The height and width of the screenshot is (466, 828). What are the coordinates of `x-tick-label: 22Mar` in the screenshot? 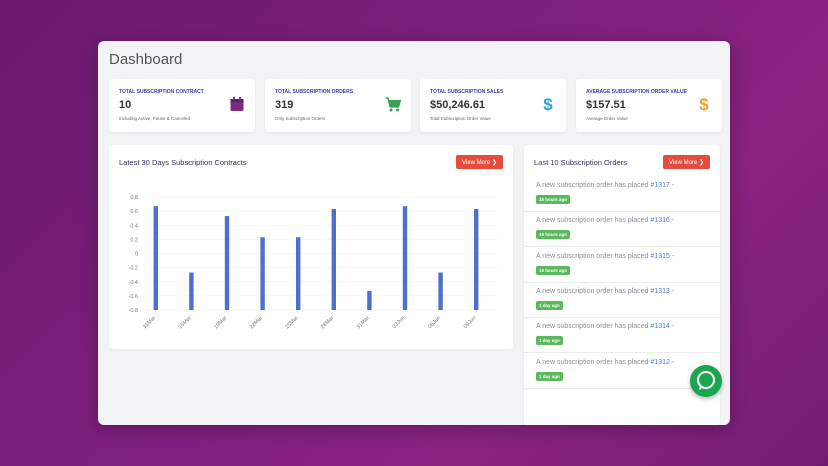 It's located at (256, 322).